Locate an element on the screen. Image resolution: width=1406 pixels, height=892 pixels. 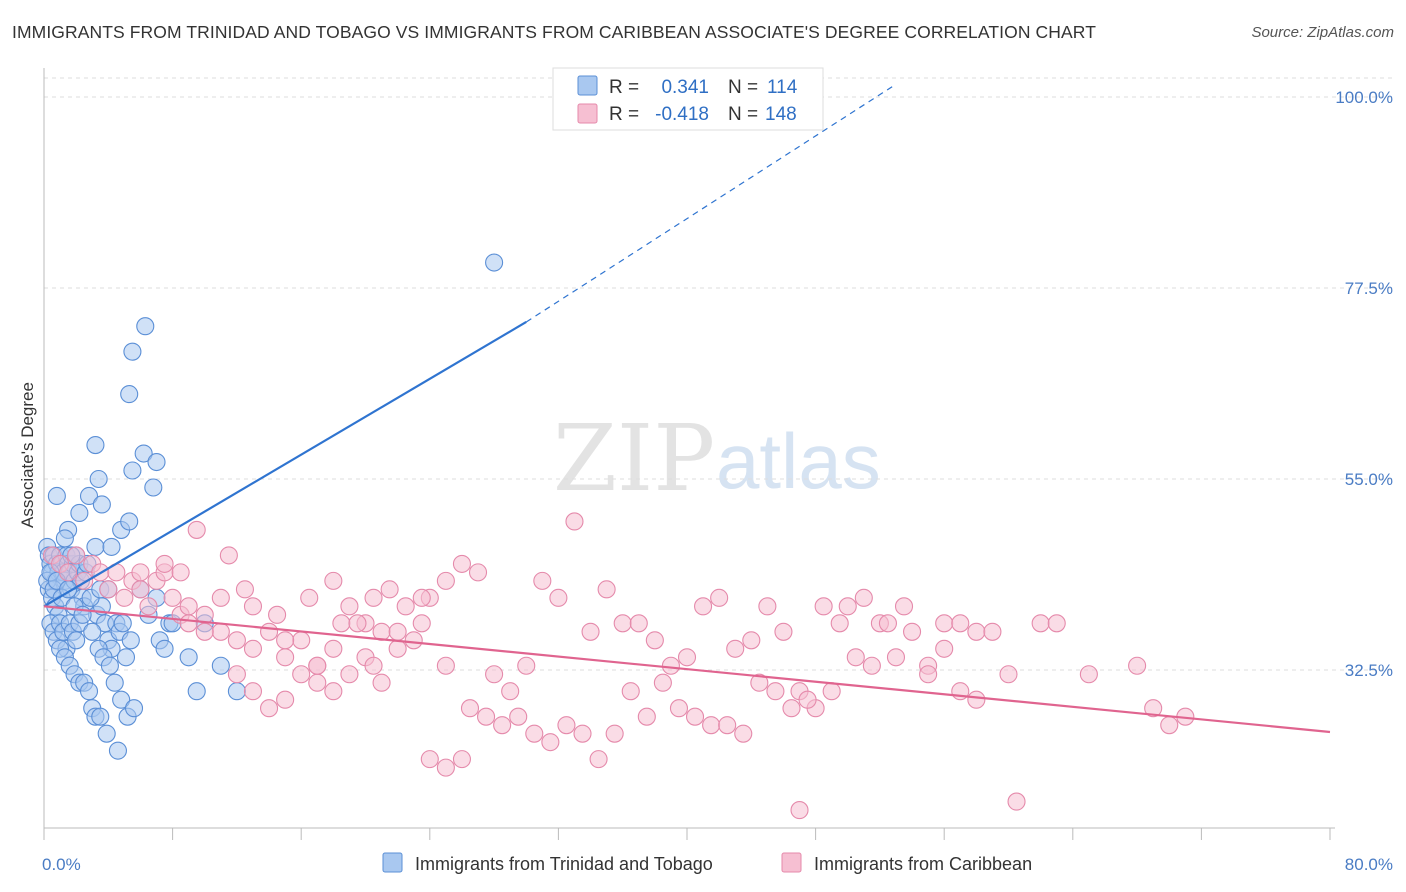
x-tick-label-max: 80.0% is located at coordinates (1369, 864).